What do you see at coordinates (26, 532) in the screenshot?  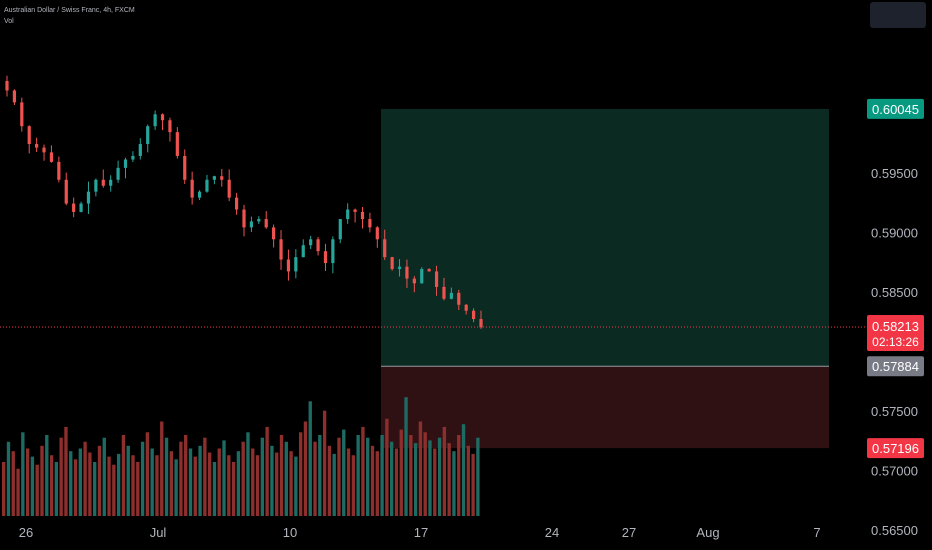 I see `x-tick-label: 26` at bounding box center [26, 532].